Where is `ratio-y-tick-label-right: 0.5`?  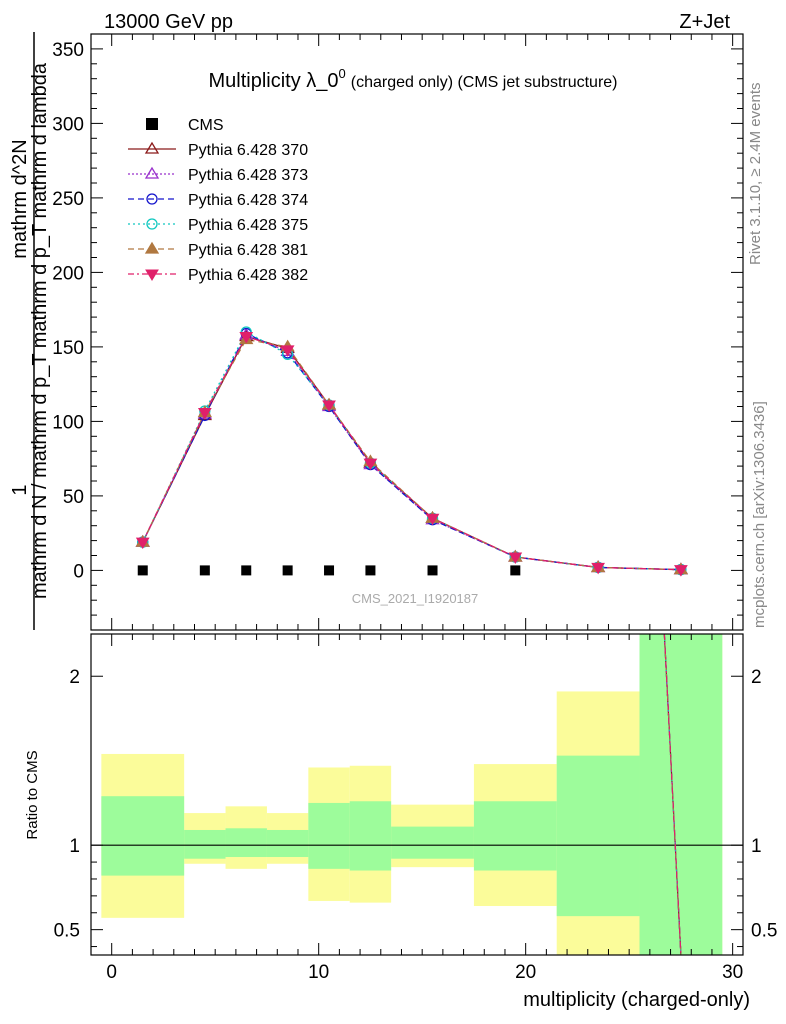 ratio-y-tick-label-right: 0.5 is located at coordinates (764, 931).